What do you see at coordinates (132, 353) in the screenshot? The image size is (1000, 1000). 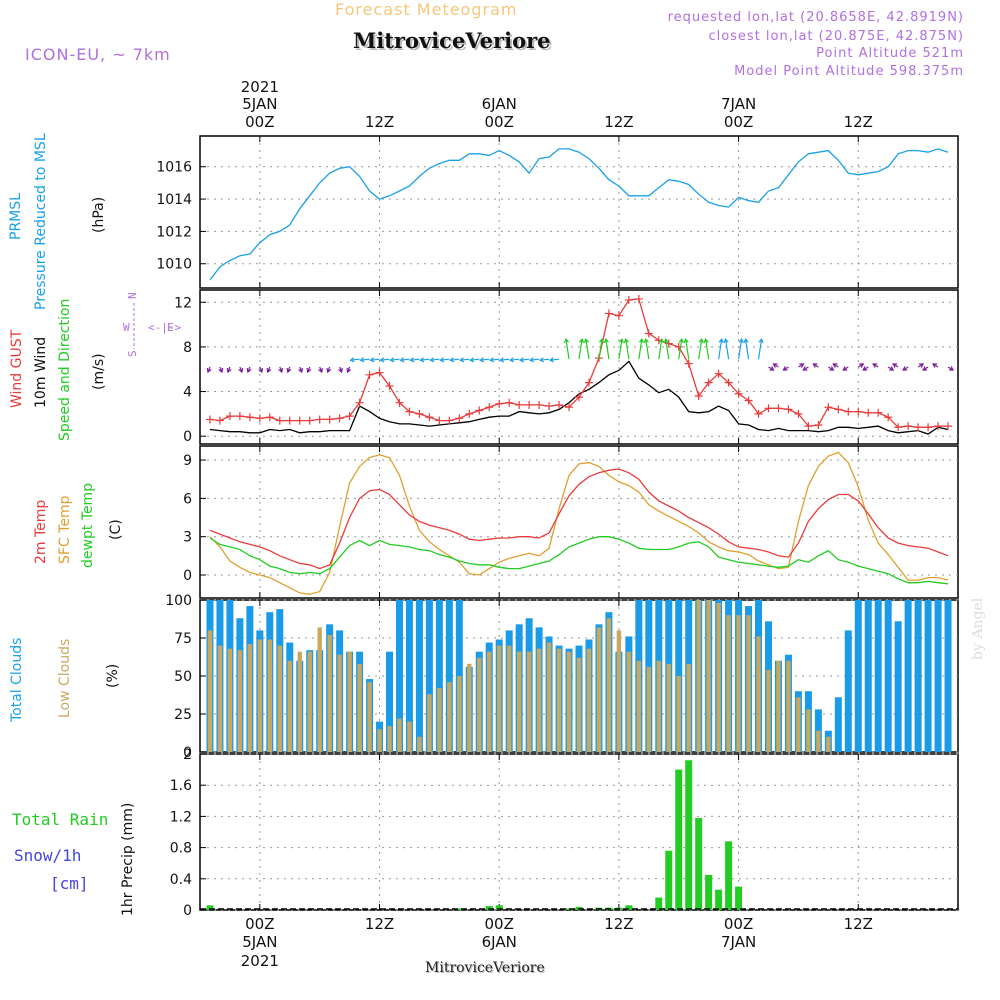 I see `compass-s: S` at bounding box center [132, 353].